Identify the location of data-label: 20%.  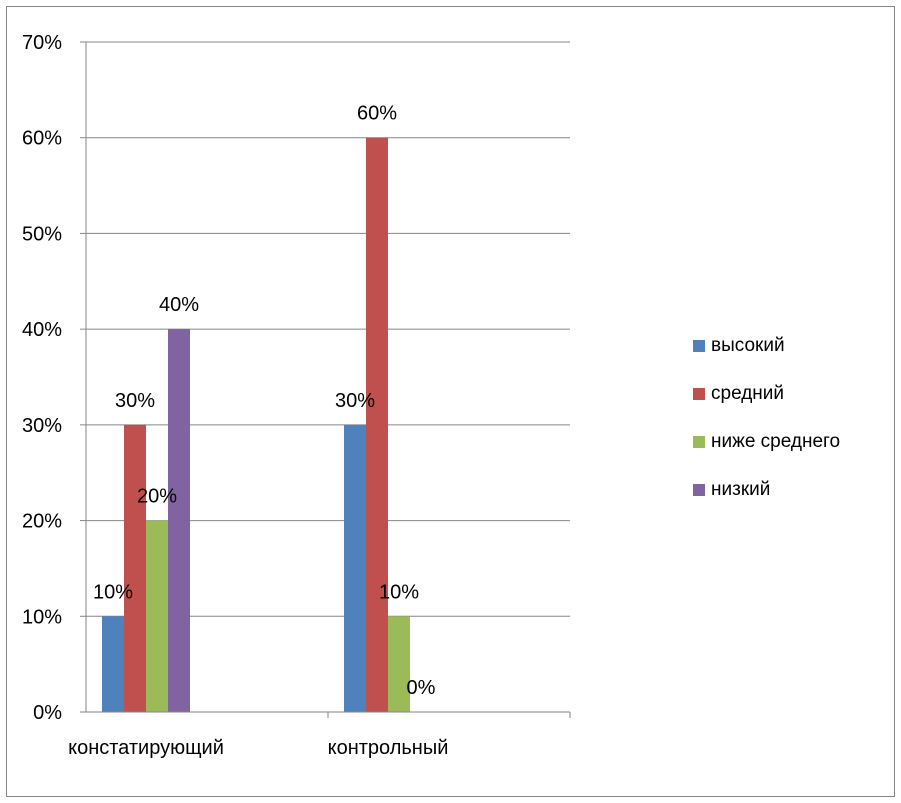
(157, 497).